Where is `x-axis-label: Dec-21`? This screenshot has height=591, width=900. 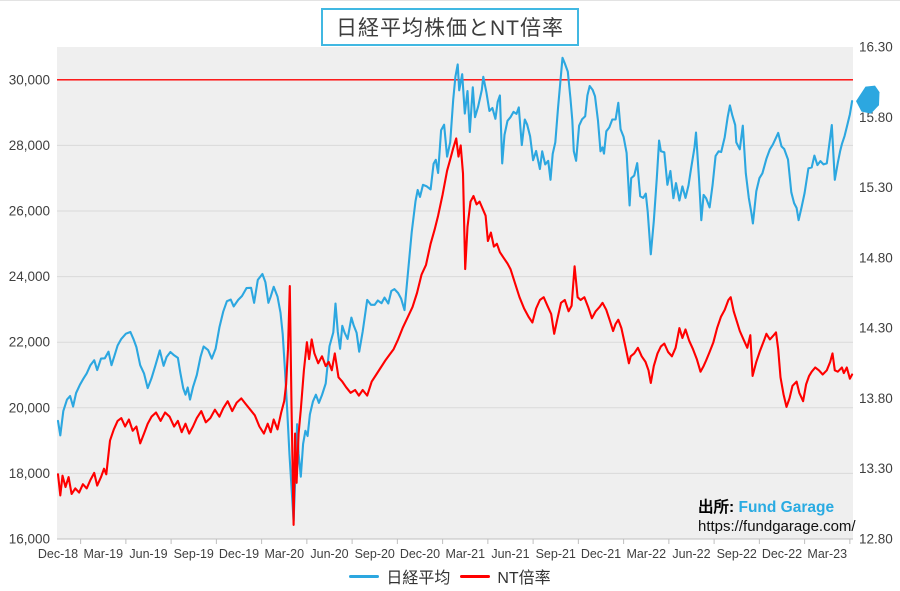
x-axis-label: Dec-21 is located at coordinates (601, 554).